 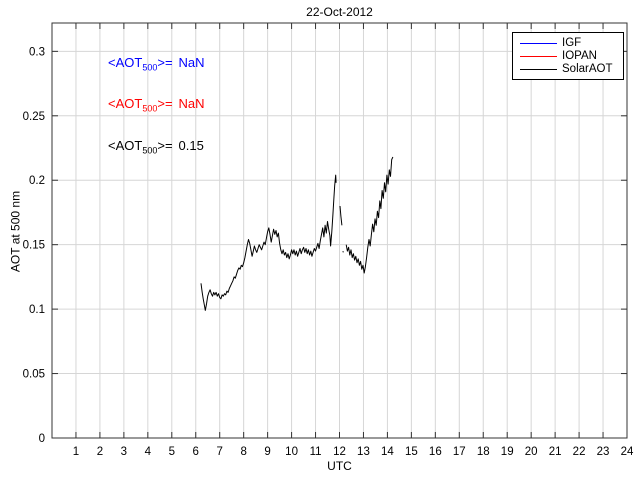 I want to click on legend-label: IGF, so click(x=572, y=43).